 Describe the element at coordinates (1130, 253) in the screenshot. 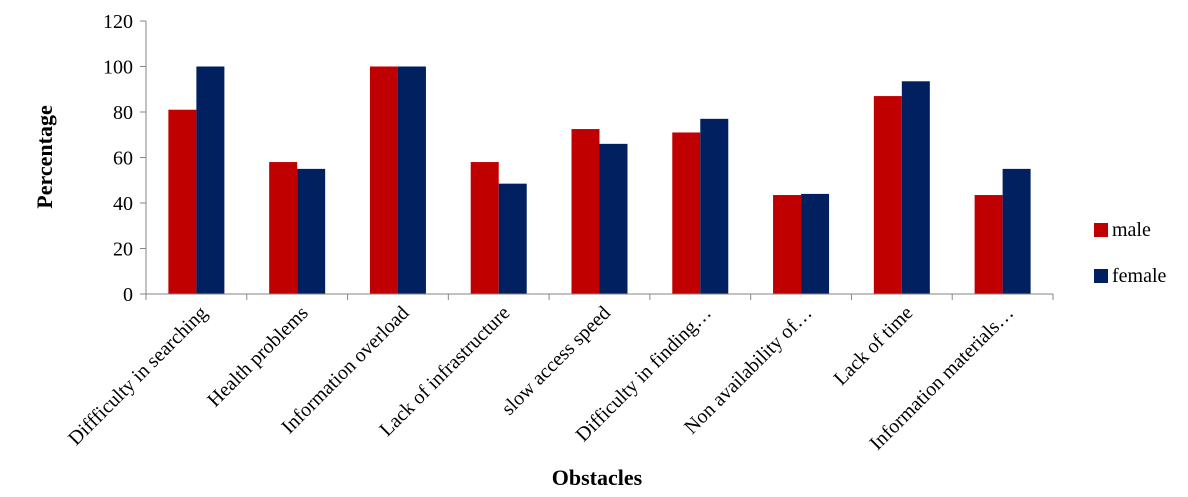

I see `legend: male female` at that location.